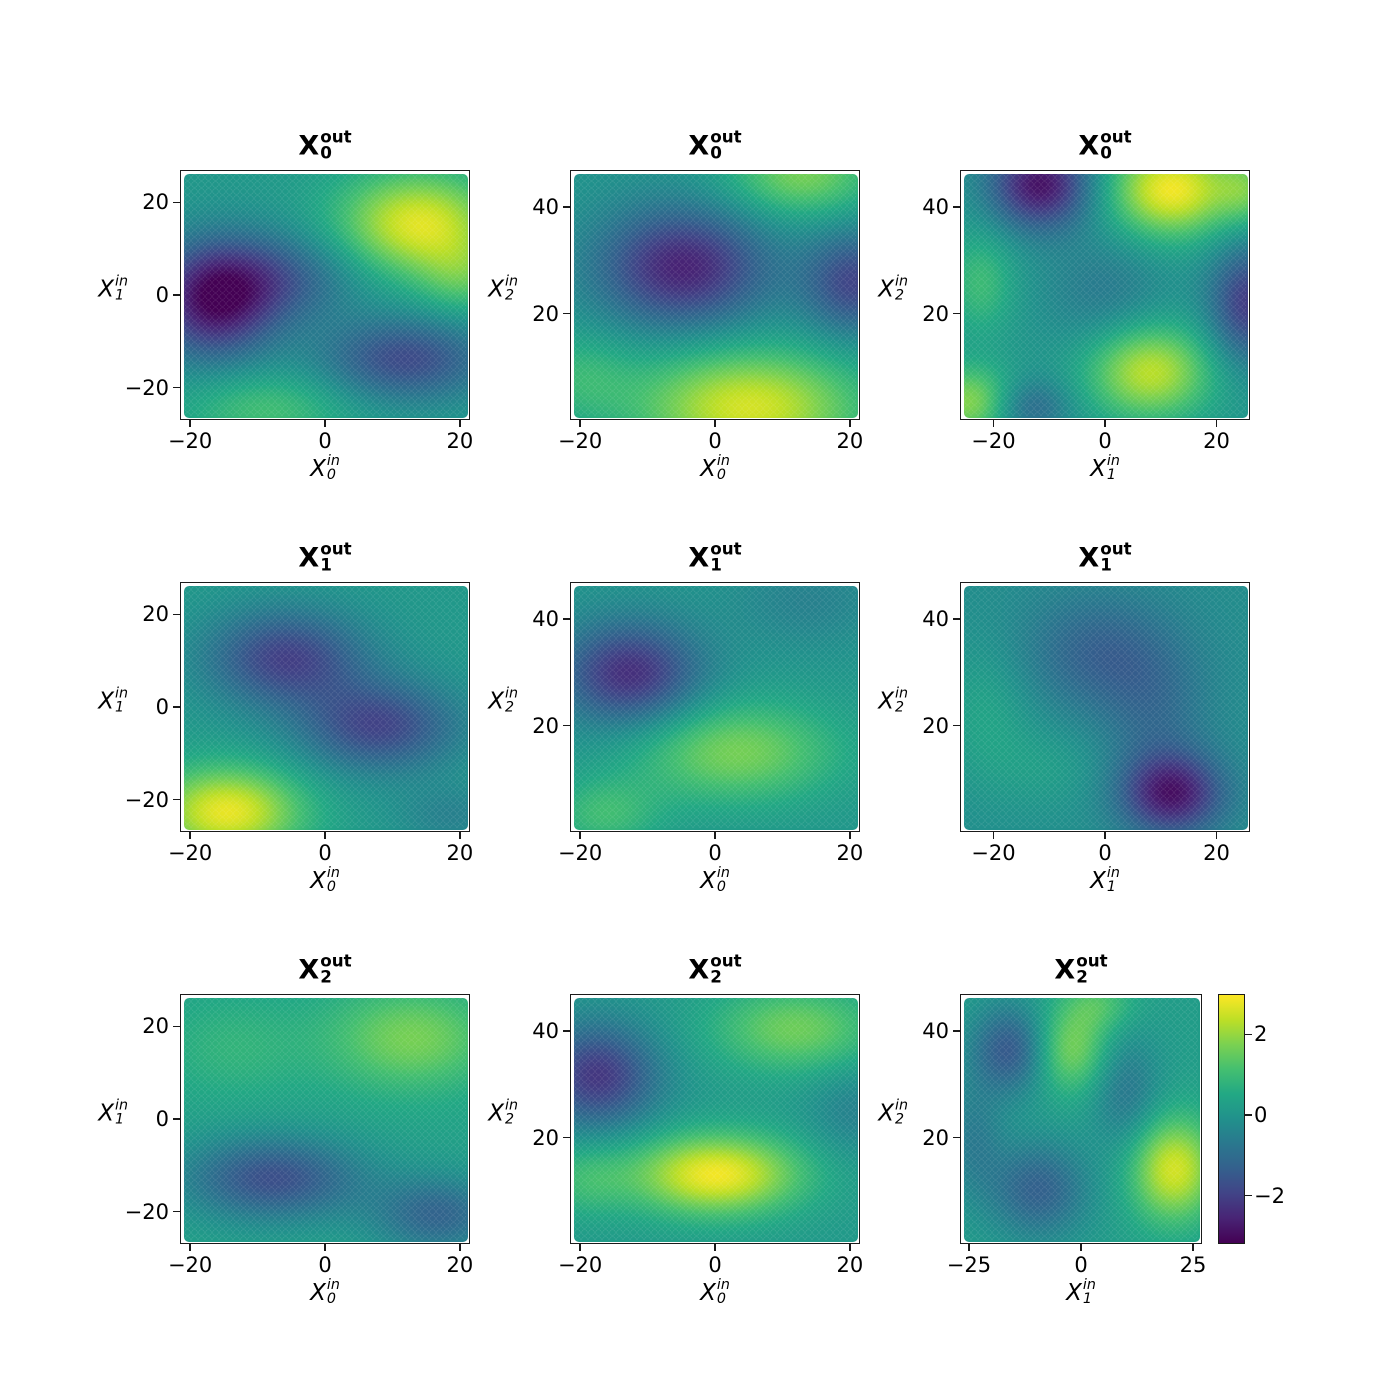 This screenshot has height=1400, width=1400. I want to click on colorbar-tick-label: 2, so click(1261, 1034).